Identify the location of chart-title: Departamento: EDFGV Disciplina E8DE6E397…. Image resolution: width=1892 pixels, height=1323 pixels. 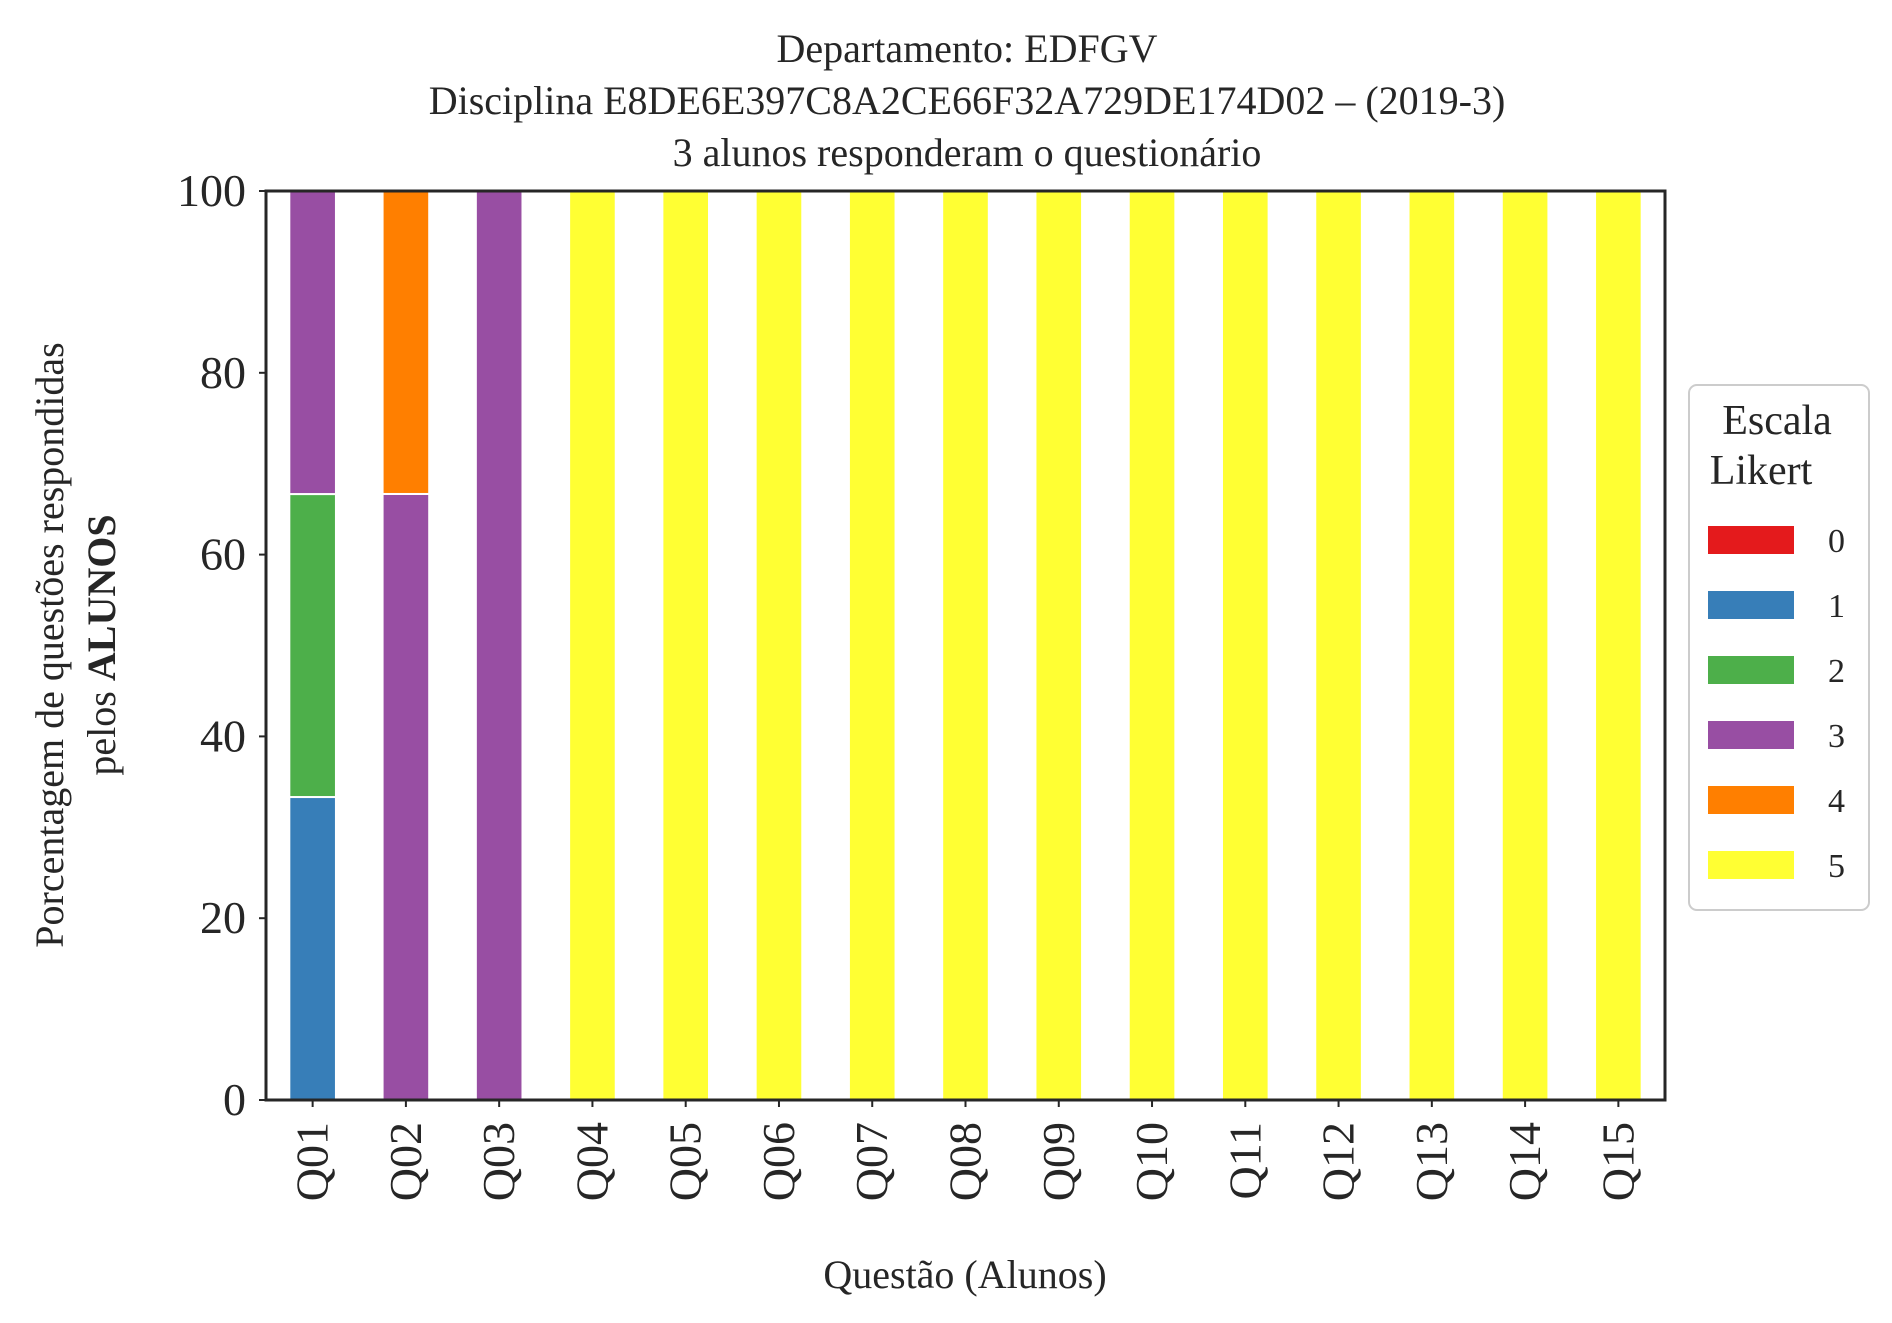
(967, 100).